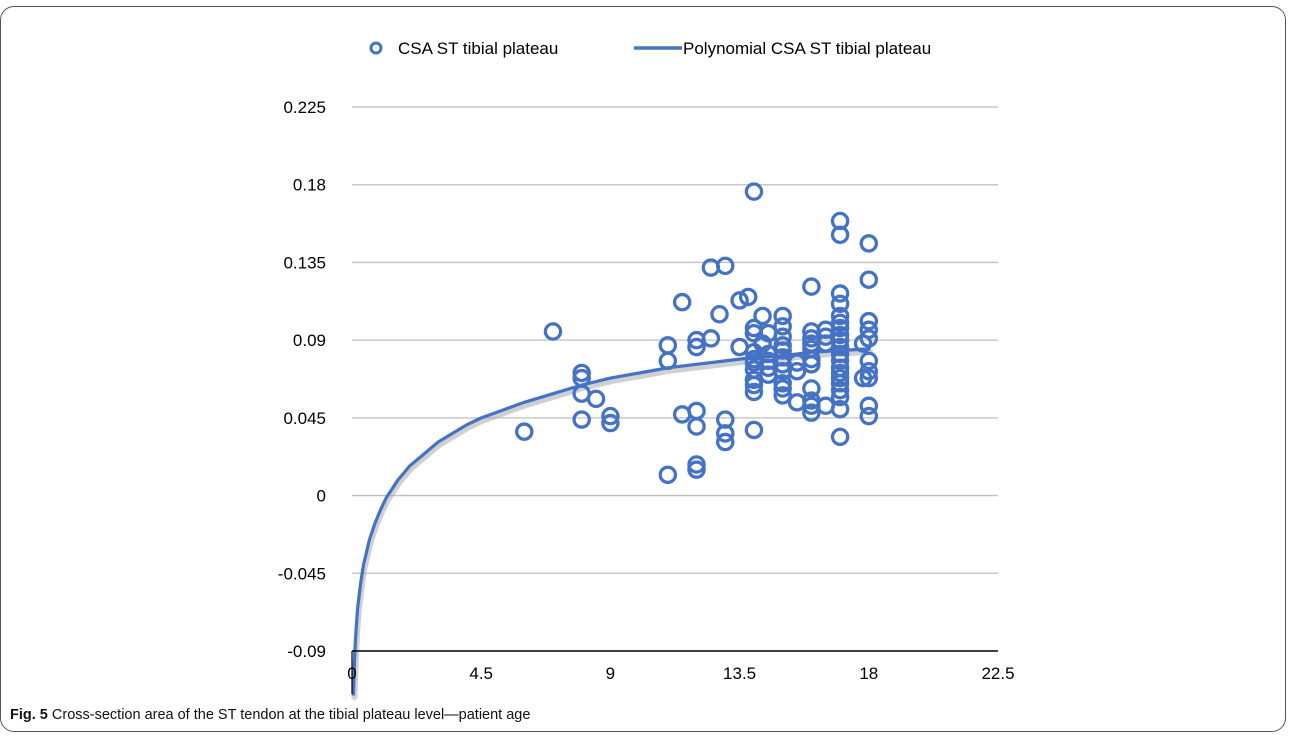  Describe the element at coordinates (302, 573) in the screenshot. I see `y-tick-label: -0.045` at that location.